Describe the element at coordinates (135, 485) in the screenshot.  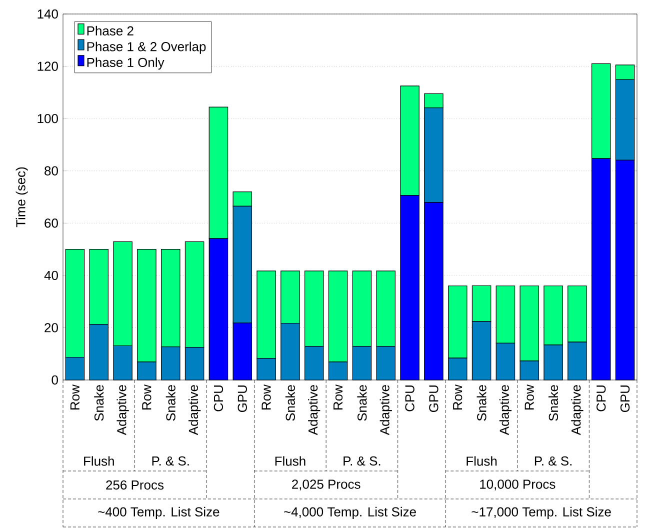
I see `text: 256 Procs` at that location.